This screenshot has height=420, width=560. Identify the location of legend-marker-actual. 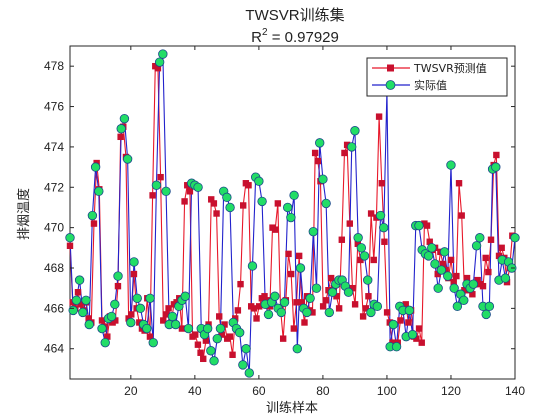
(390, 85).